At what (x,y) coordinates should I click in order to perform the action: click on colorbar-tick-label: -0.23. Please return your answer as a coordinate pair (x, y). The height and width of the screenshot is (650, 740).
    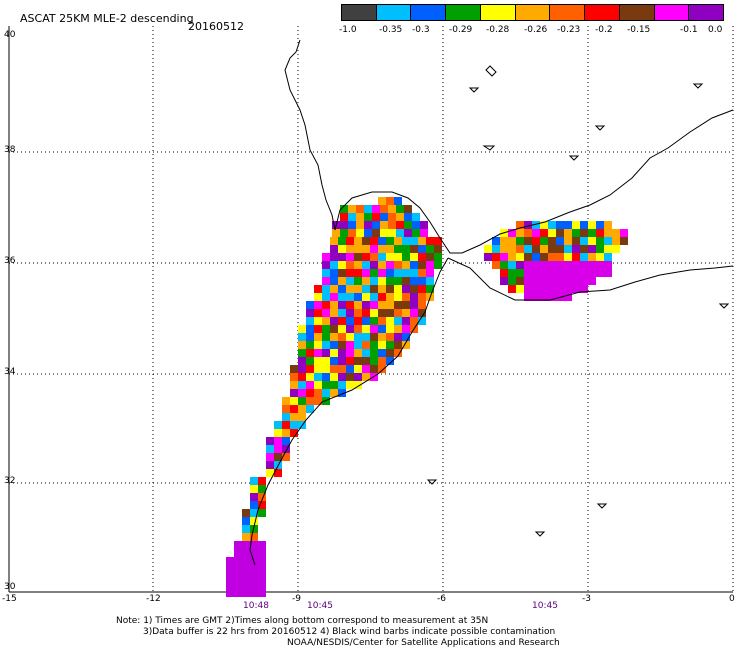
    Looking at the image, I should click on (569, 30).